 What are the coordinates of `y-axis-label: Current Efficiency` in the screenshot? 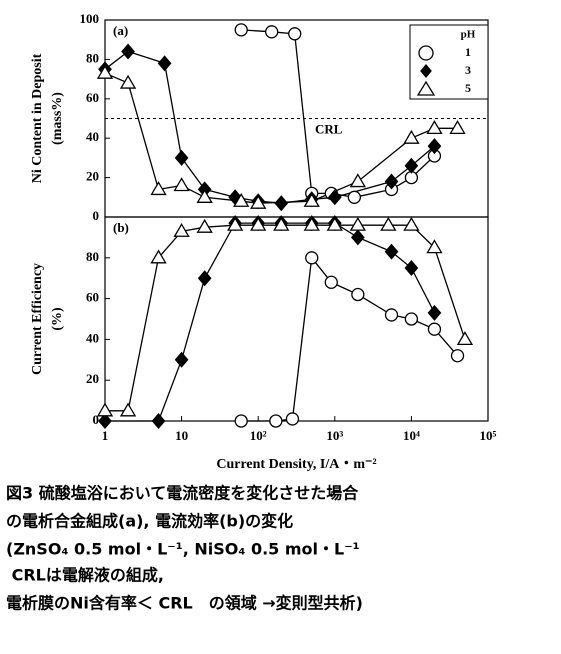 It's located at (37, 319).